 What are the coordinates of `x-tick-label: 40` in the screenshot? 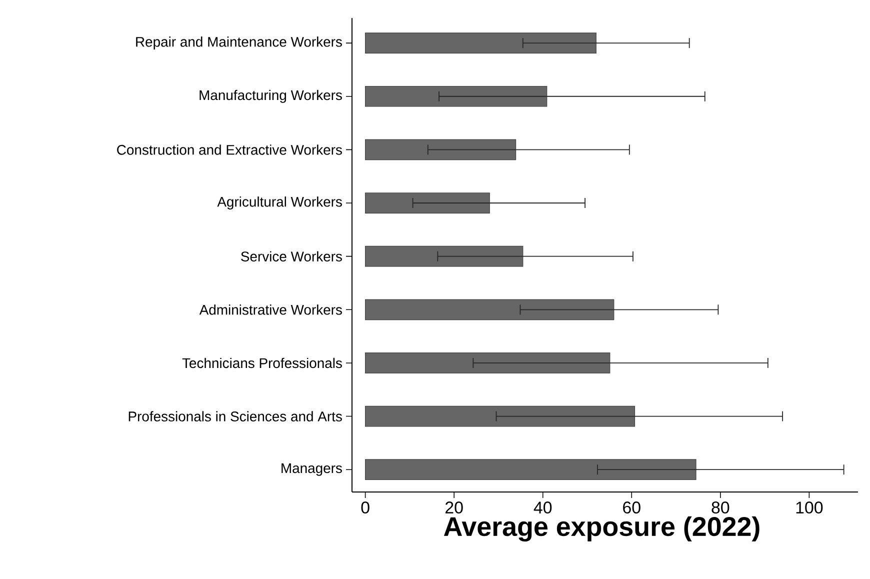 It's located at (543, 508).